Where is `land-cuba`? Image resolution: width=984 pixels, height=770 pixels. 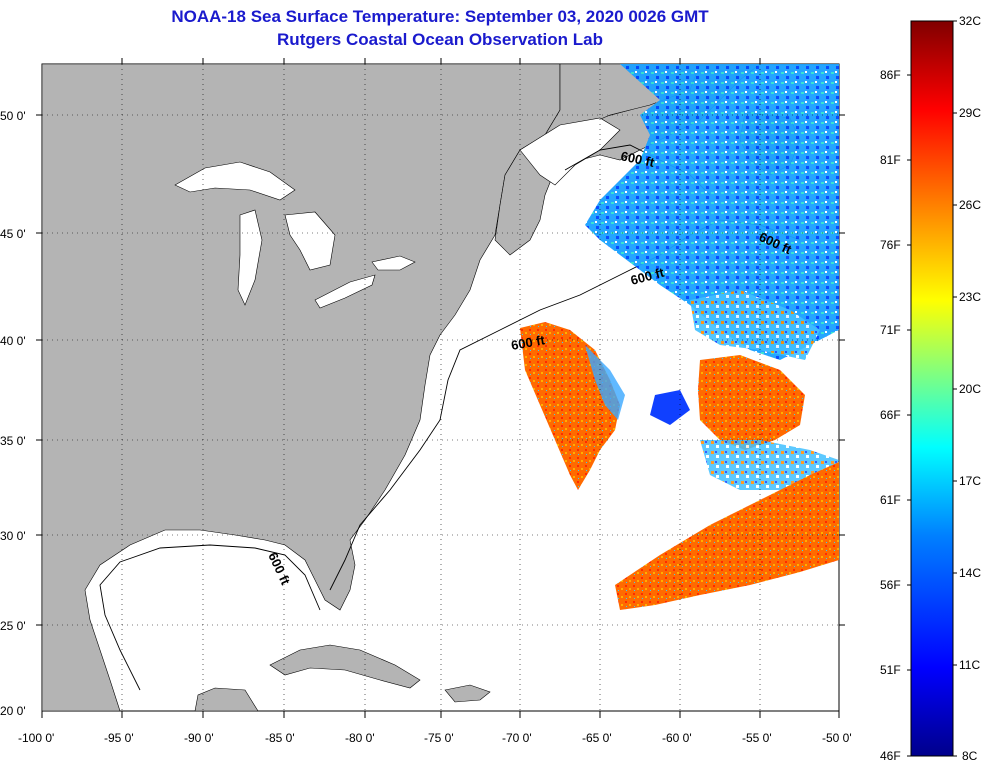
land-cuba is located at coordinates (345, 666).